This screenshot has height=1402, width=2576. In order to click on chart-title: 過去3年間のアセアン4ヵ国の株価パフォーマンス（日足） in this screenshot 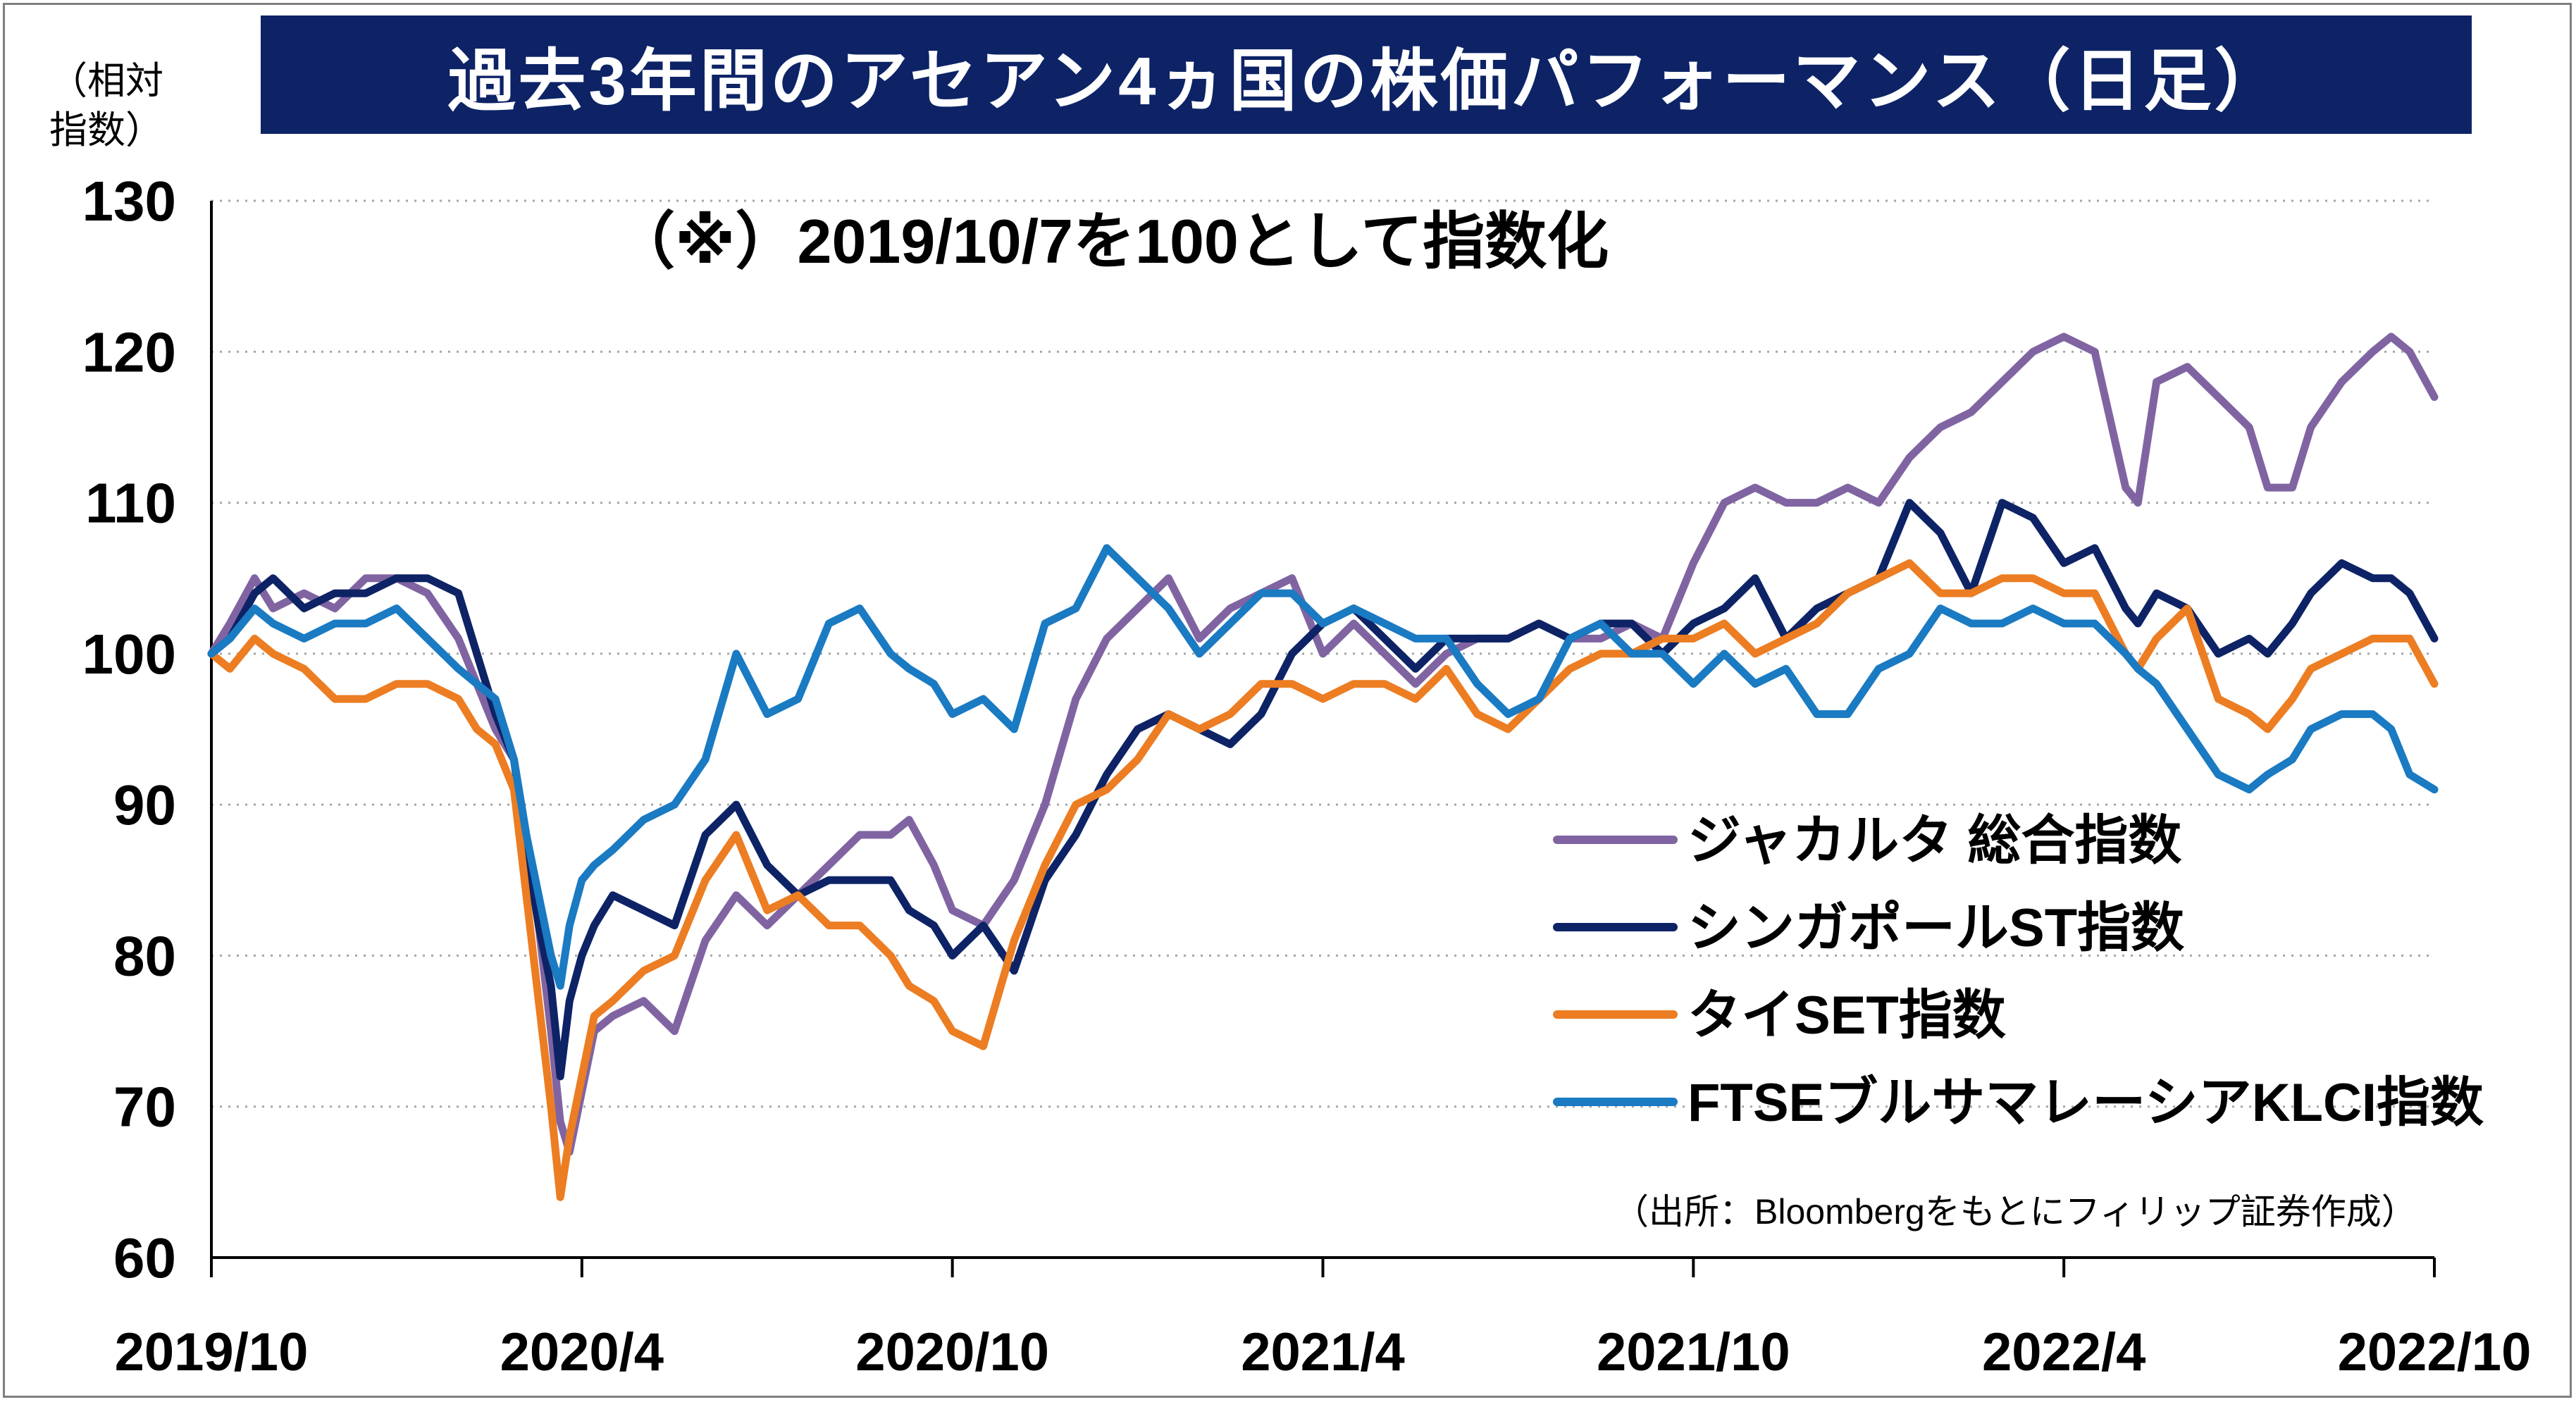, I will do `click(1366, 74)`.